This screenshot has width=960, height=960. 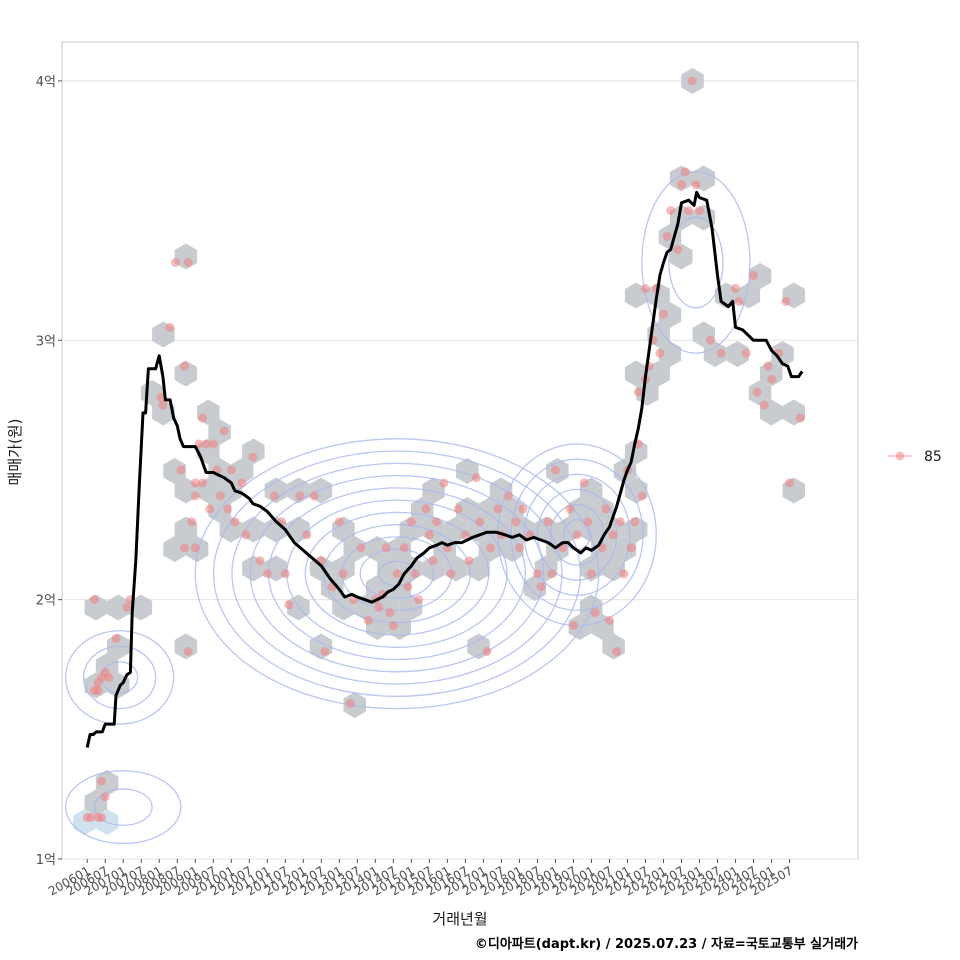 I want to click on y-axis: 1억 2억 3억 4억, so click(x=49, y=471).